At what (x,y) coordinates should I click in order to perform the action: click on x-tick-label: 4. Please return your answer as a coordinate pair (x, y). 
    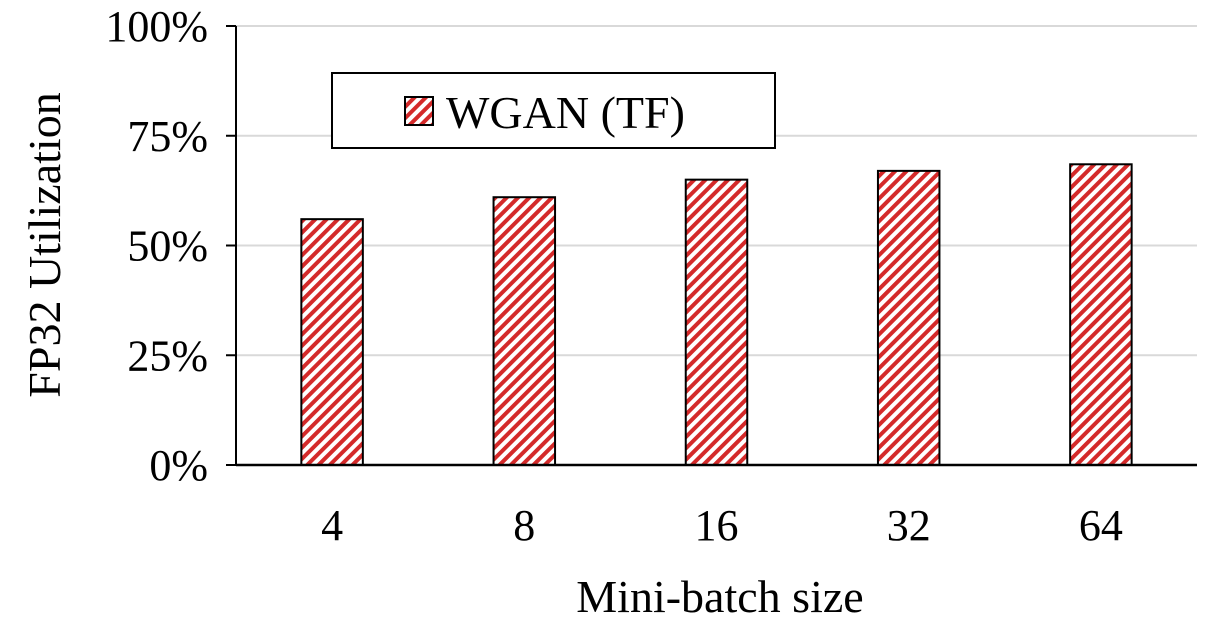
    Looking at the image, I should click on (332, 525).